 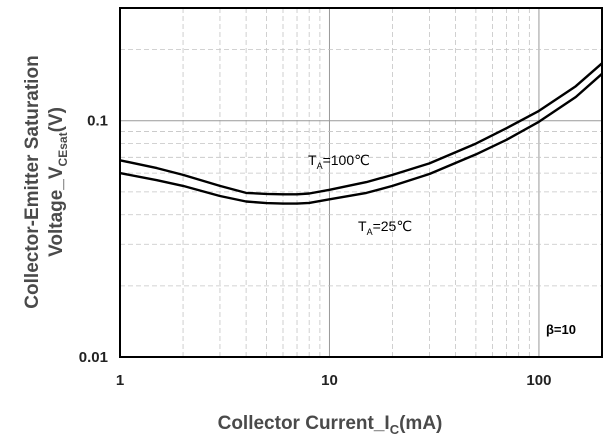 What do you see at coordinates (320, 166) in the screenshot?
I see `series-label-100c-sub: A` at bounding box center [320, 166].